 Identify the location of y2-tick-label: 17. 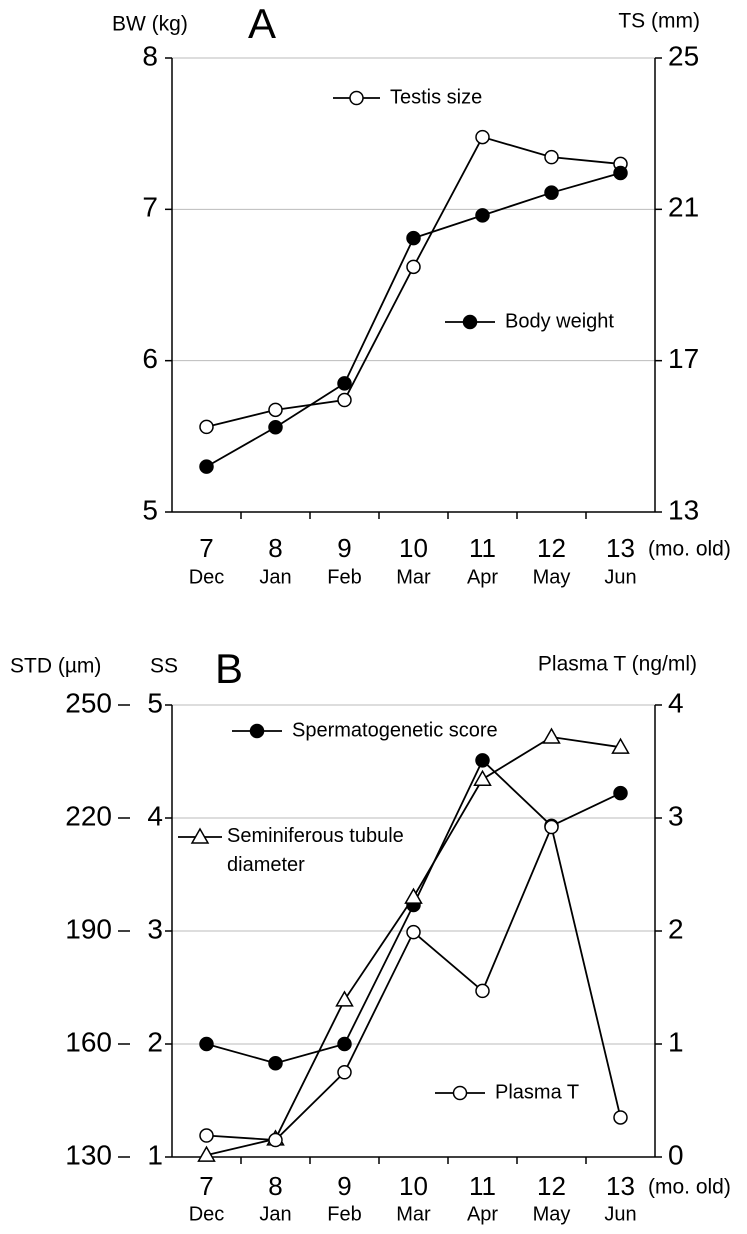
(683, 358).